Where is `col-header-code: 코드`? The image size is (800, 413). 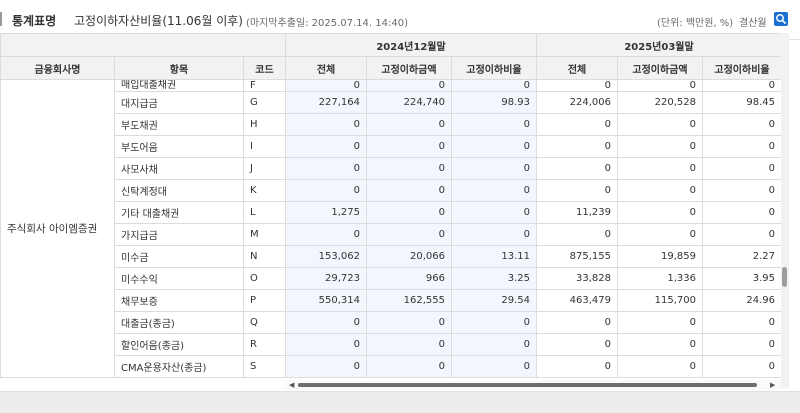
col-header-code: 코드 is located at coordinates (264, 68).